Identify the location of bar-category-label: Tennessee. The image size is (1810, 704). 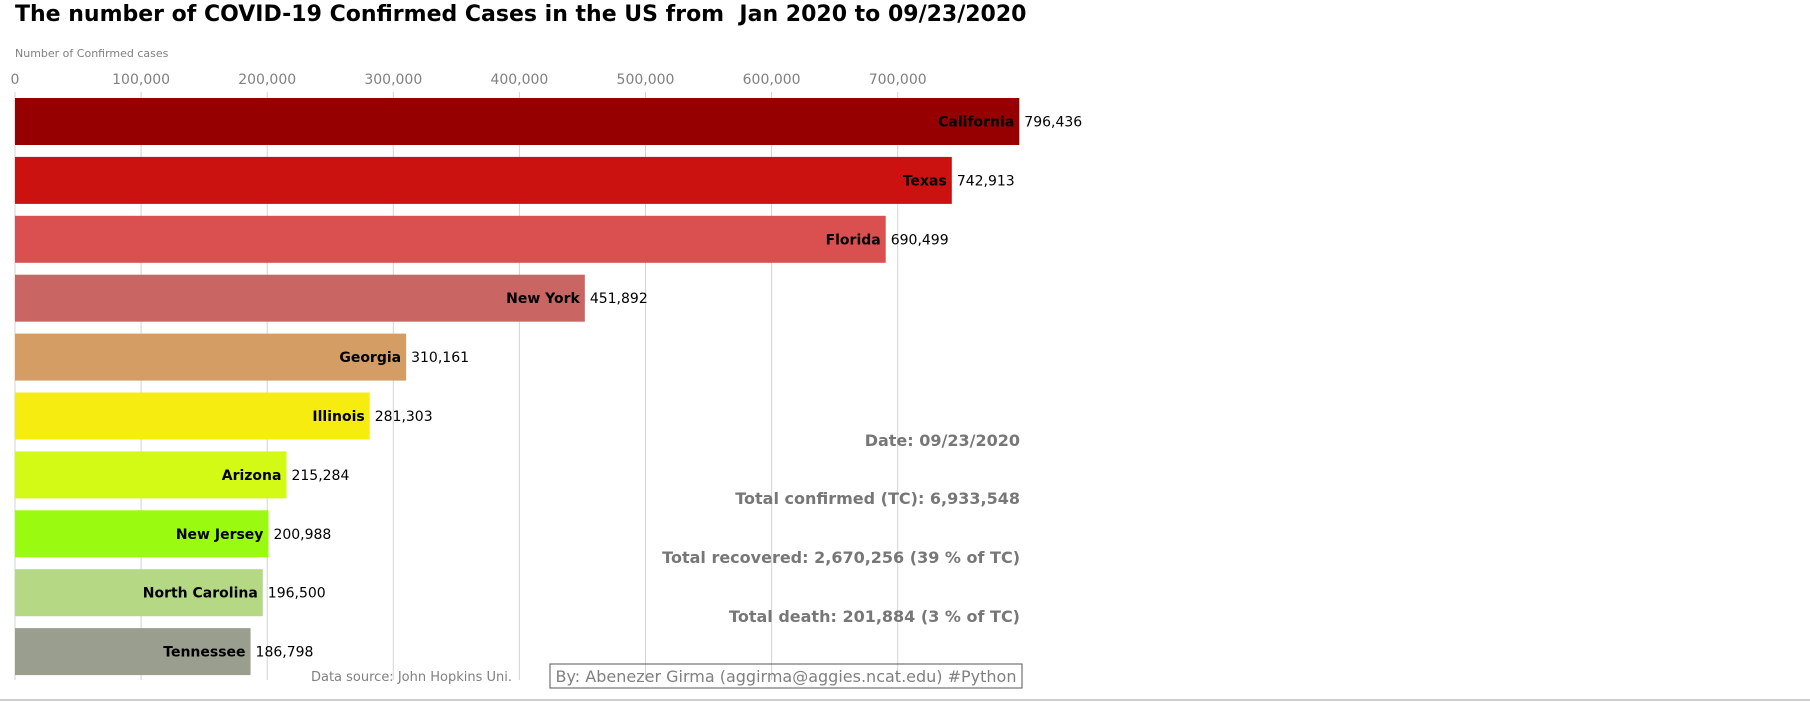
(204, 653).